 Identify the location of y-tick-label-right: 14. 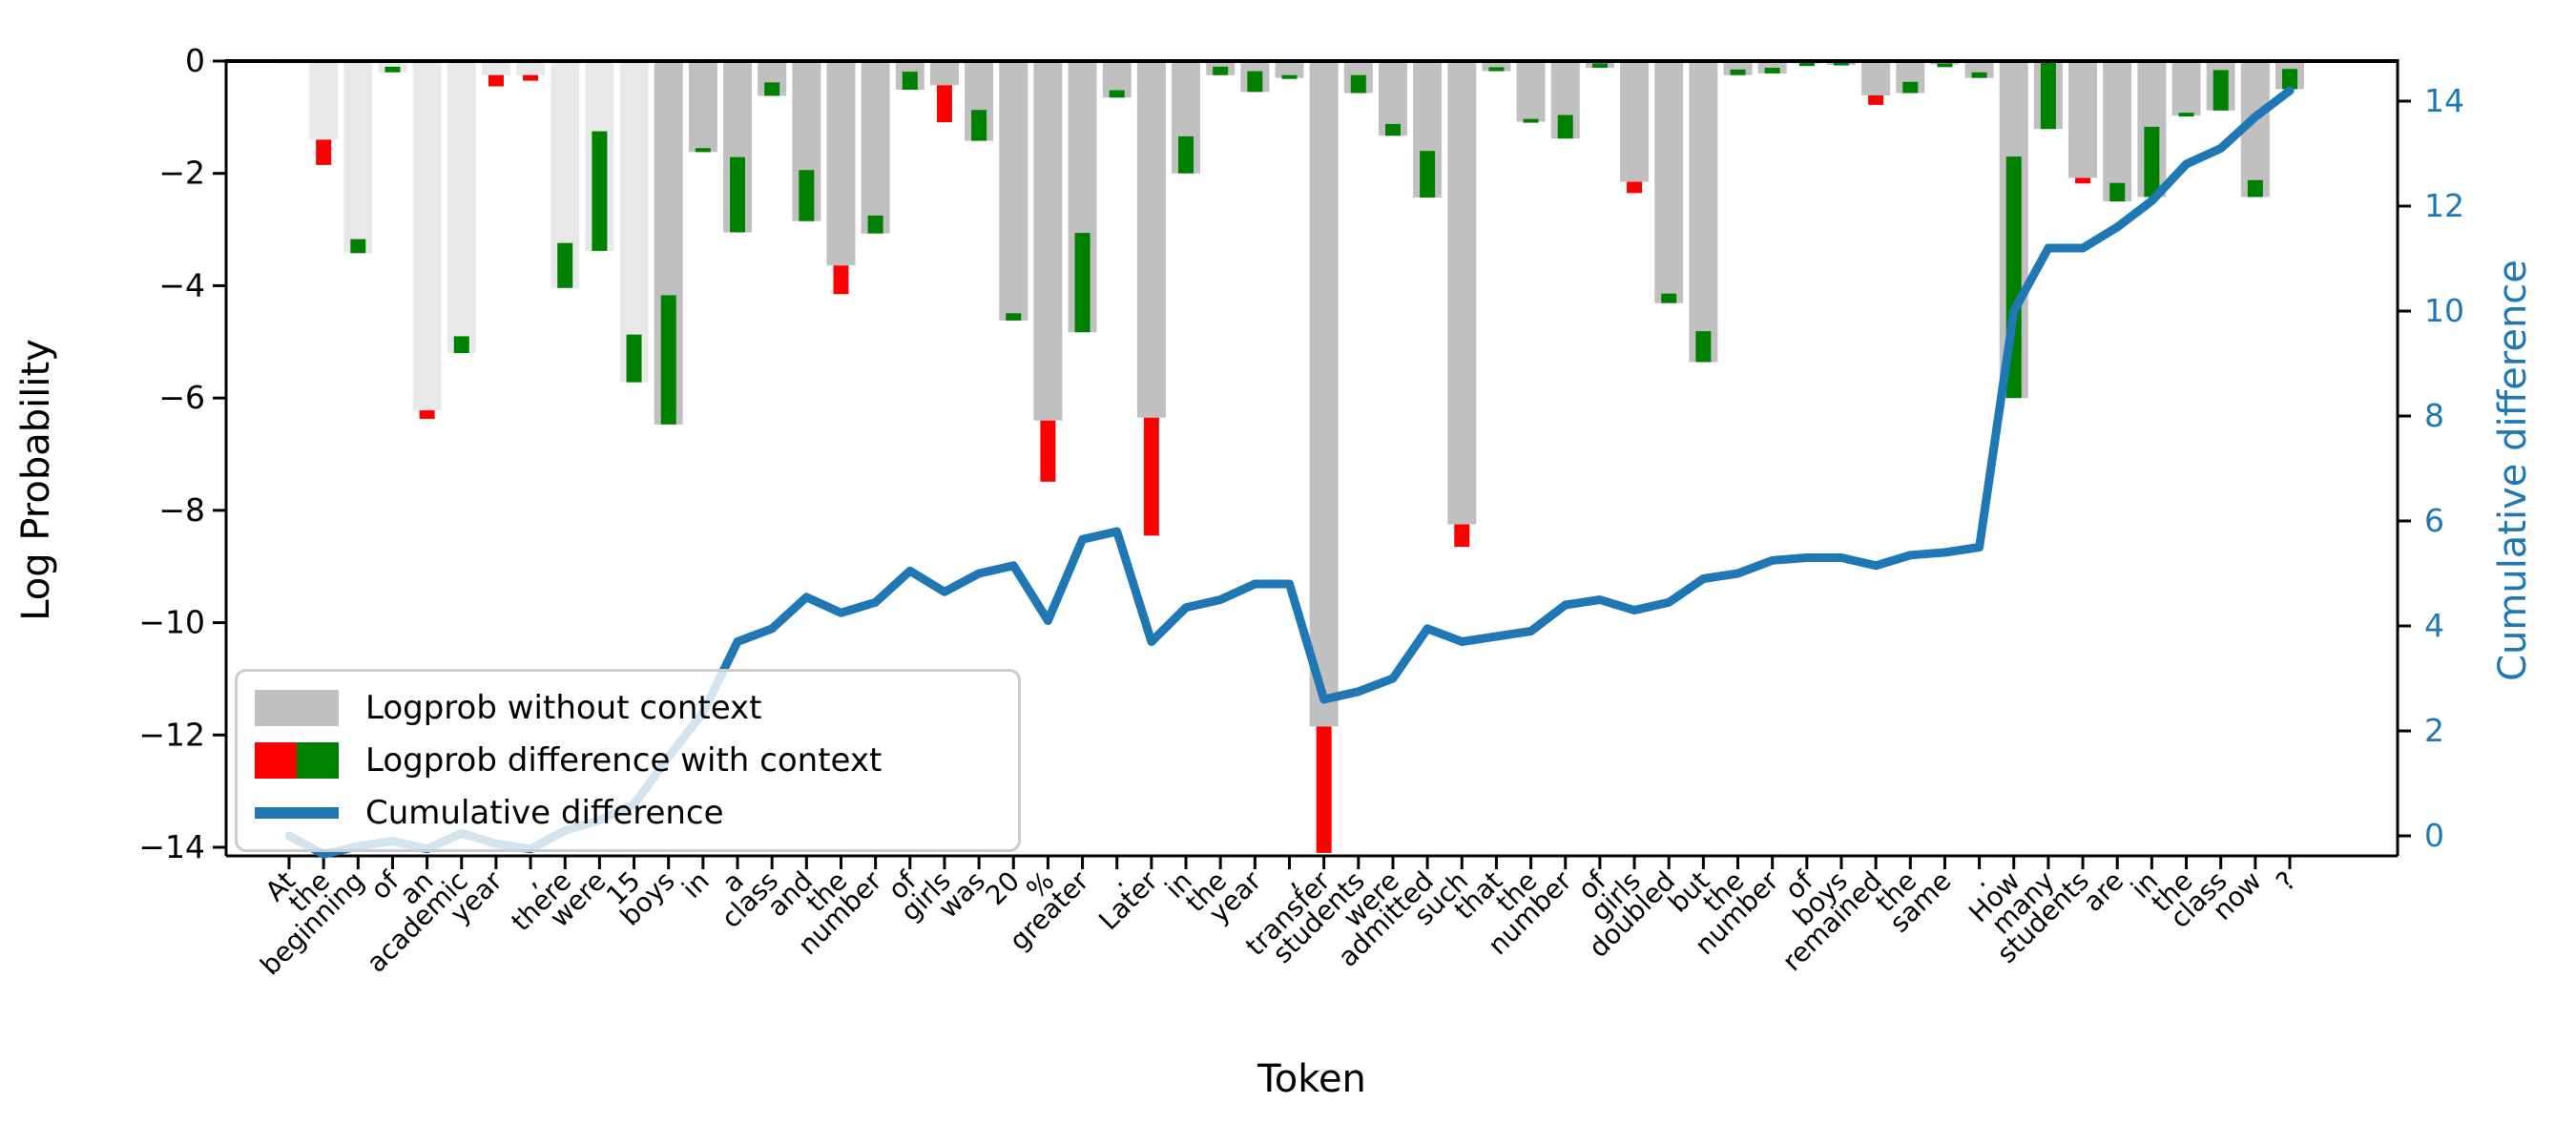
(2444, 100).